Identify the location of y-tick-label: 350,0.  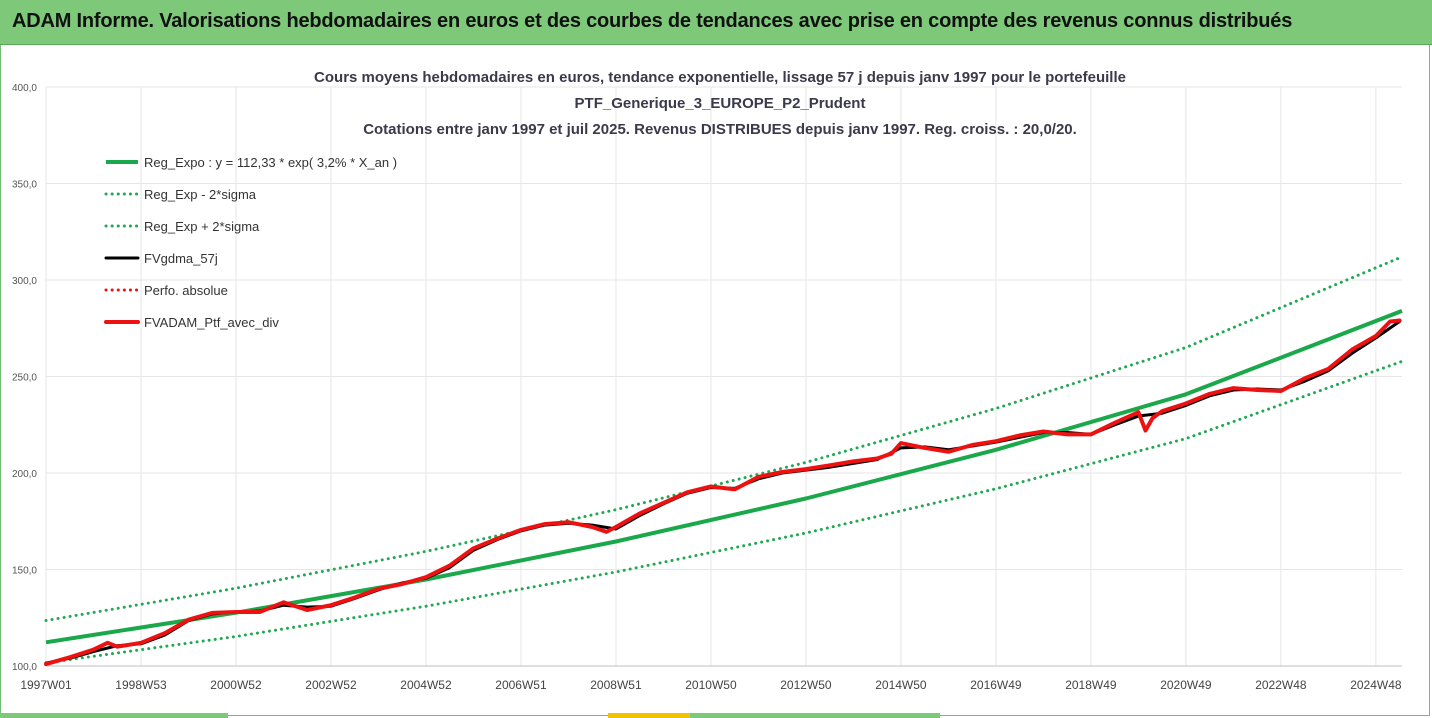
(24, 185).